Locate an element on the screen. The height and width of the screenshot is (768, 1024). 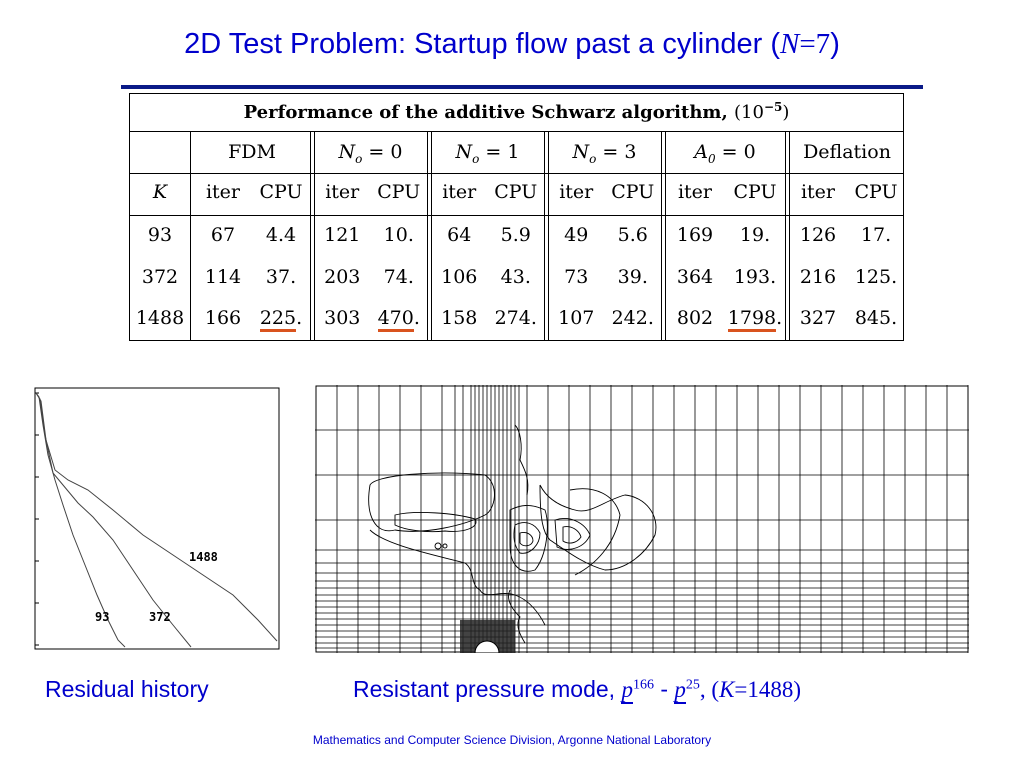
curve-label-372: 372 is located at coordinates (160, 617).